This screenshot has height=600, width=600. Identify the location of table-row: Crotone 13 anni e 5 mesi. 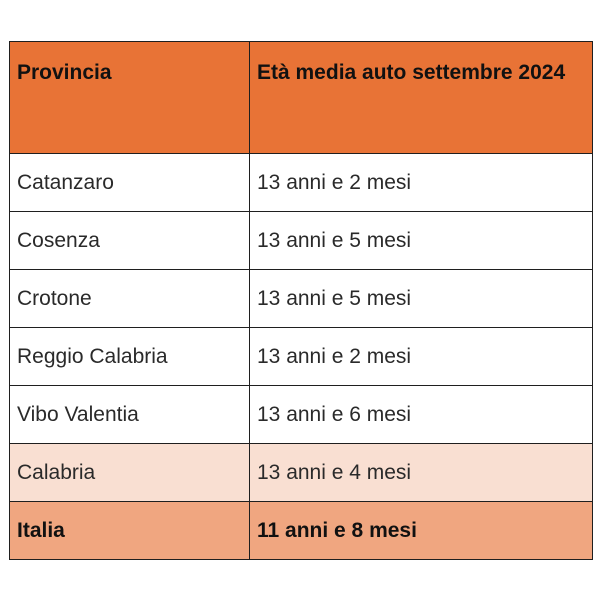
(301, 298).